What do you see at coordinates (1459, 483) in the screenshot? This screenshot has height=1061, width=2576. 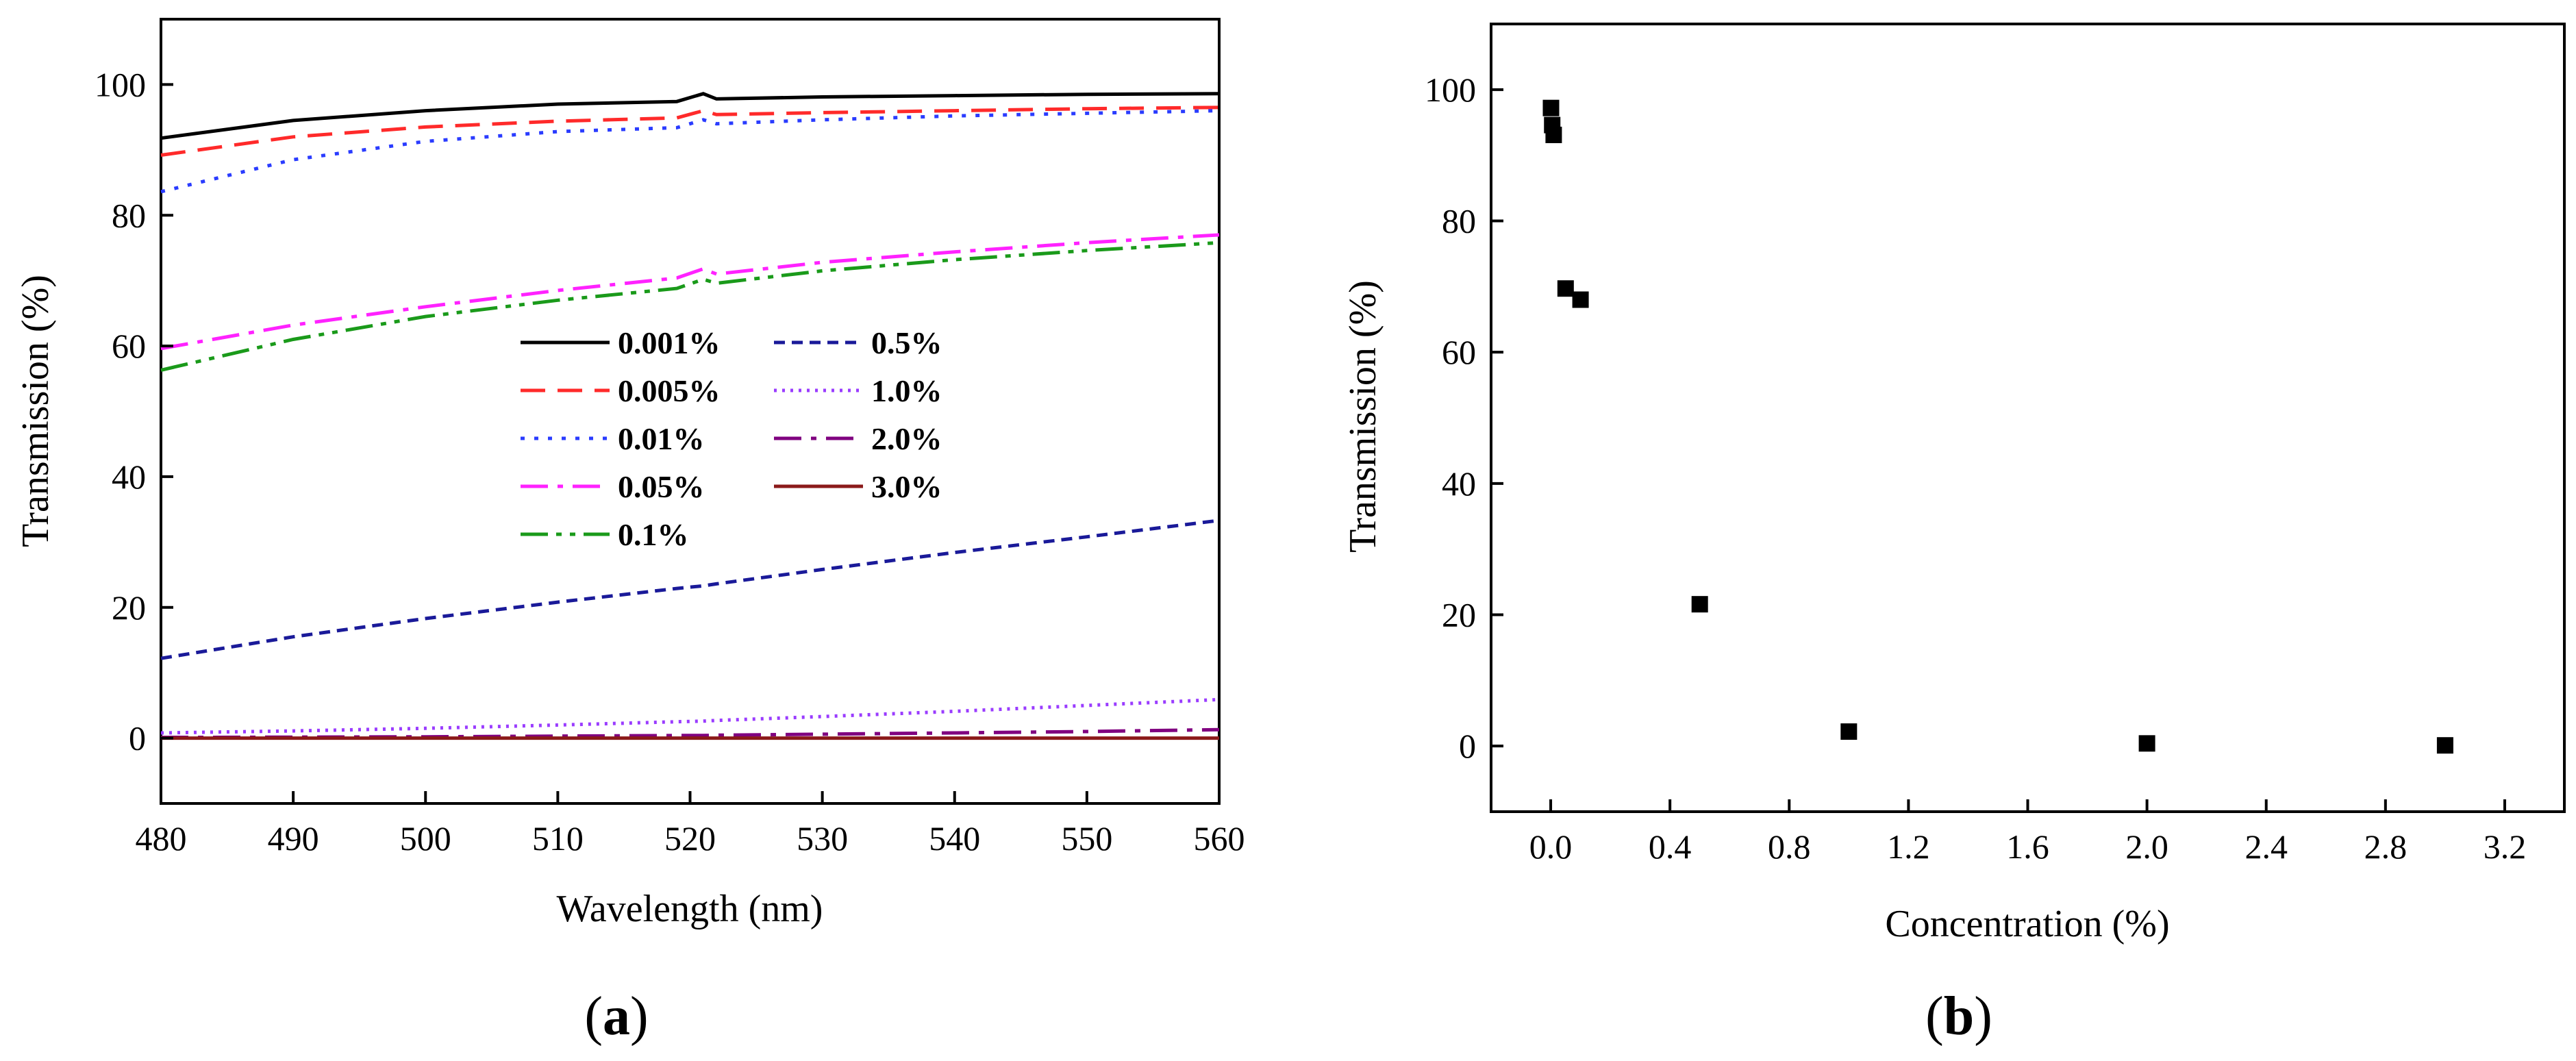 I see `panel-b-y-tick-label: 40` at bounding box center [1459, 483].